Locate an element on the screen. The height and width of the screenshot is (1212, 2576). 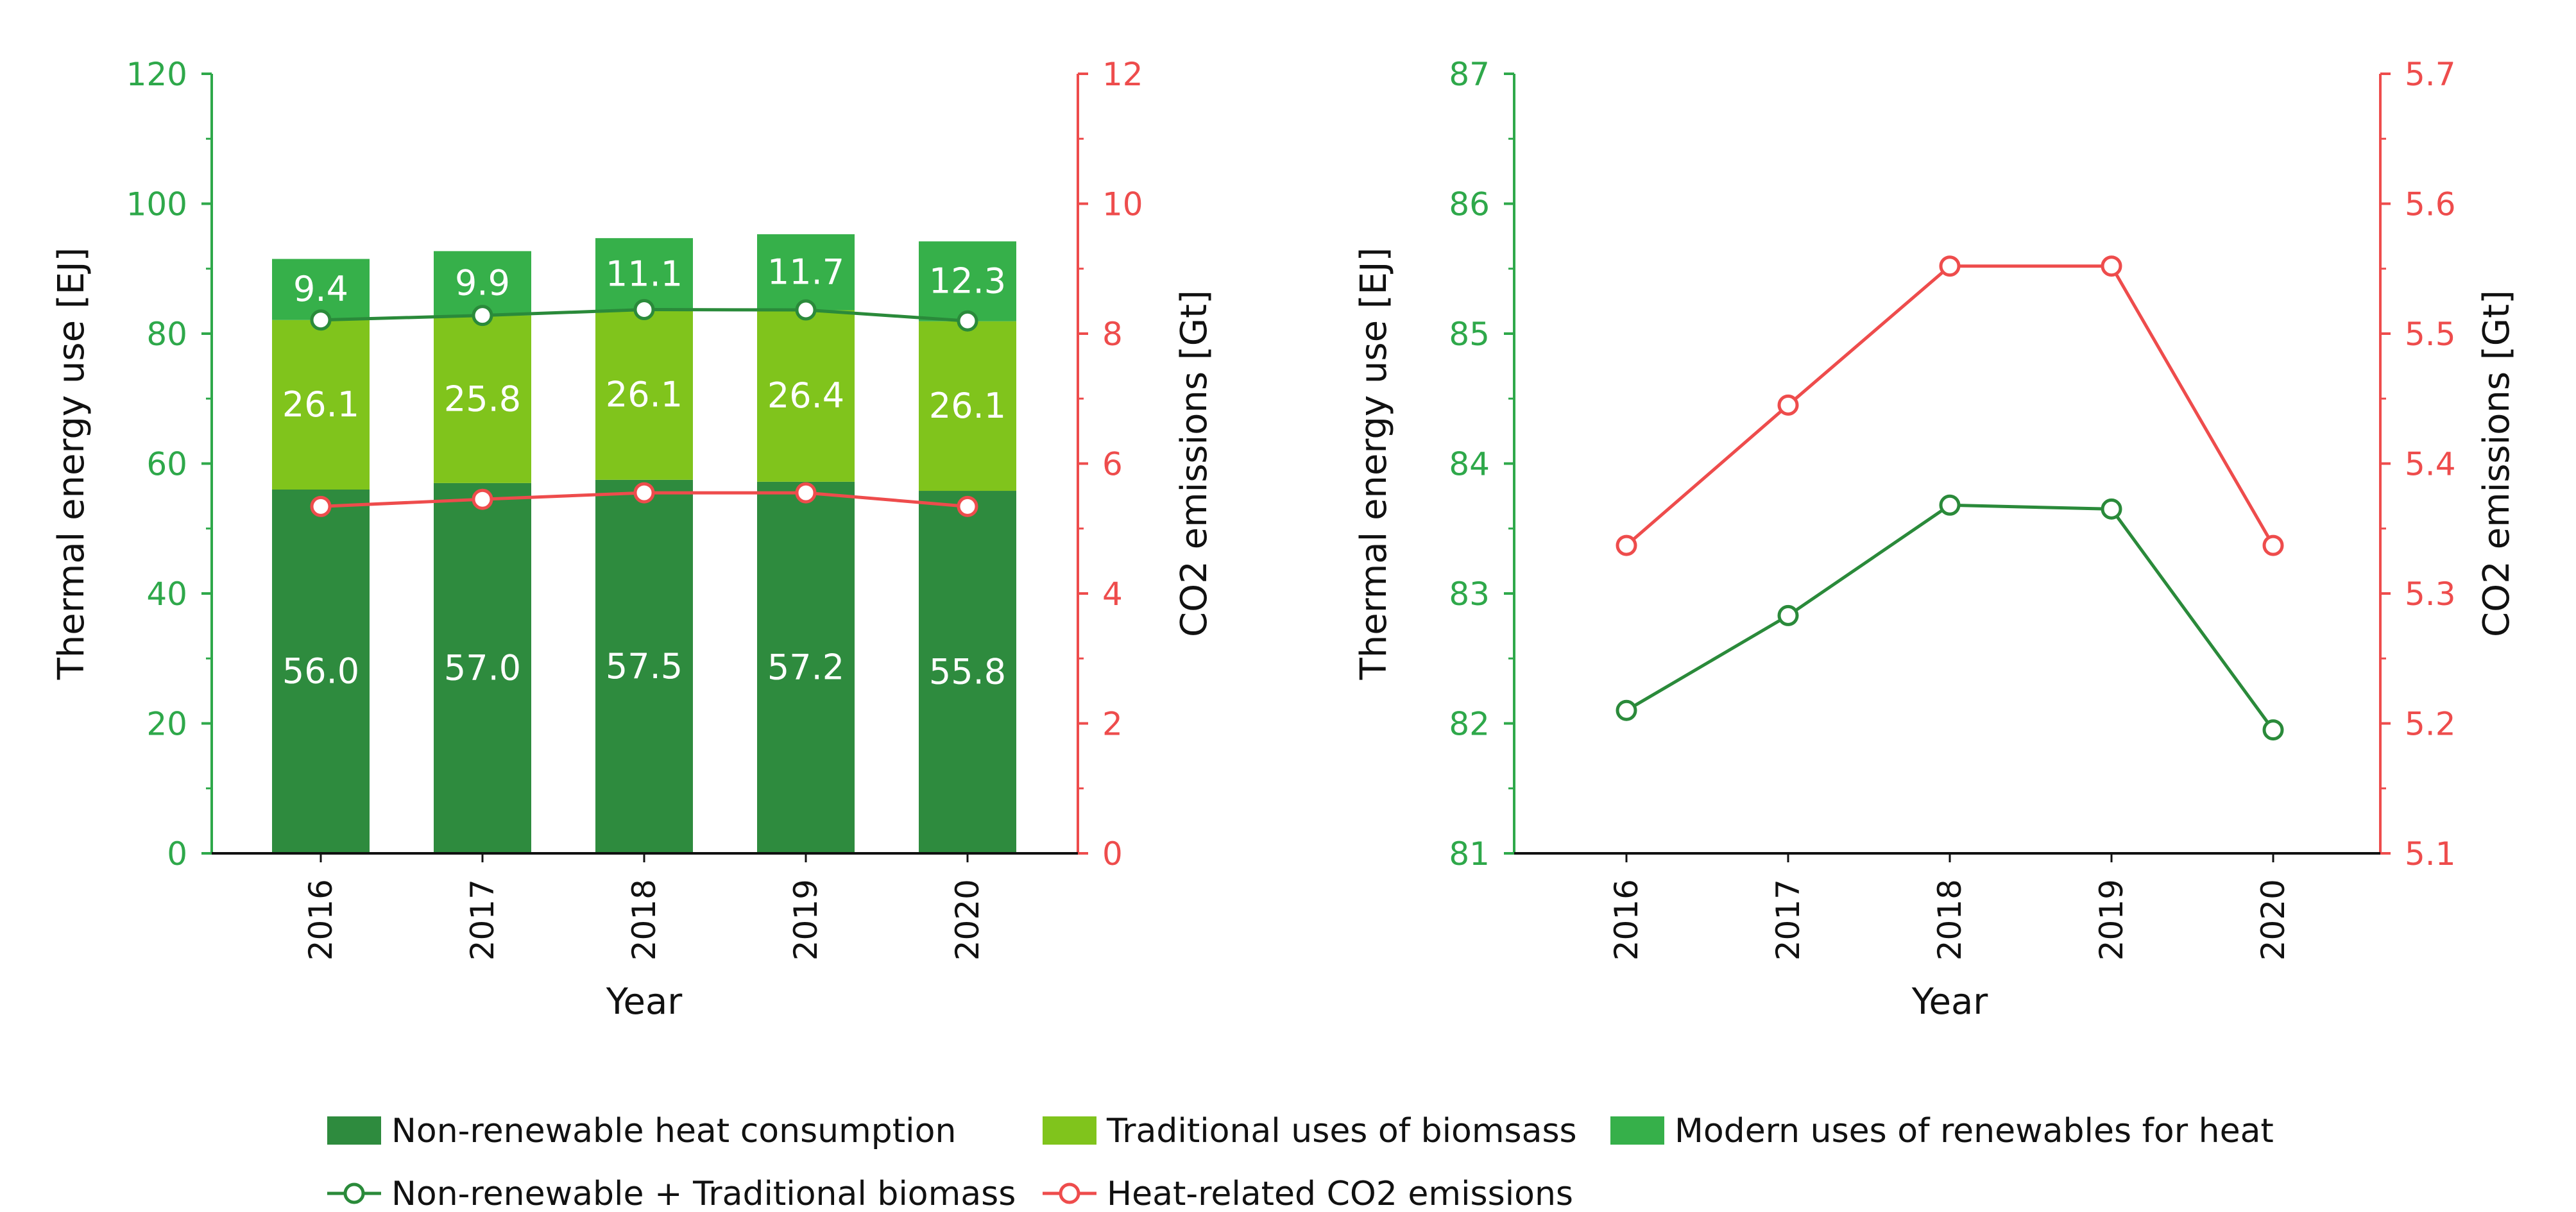
left-bar-label-2020-0: 55.8 is located at coordinates (967, 672).